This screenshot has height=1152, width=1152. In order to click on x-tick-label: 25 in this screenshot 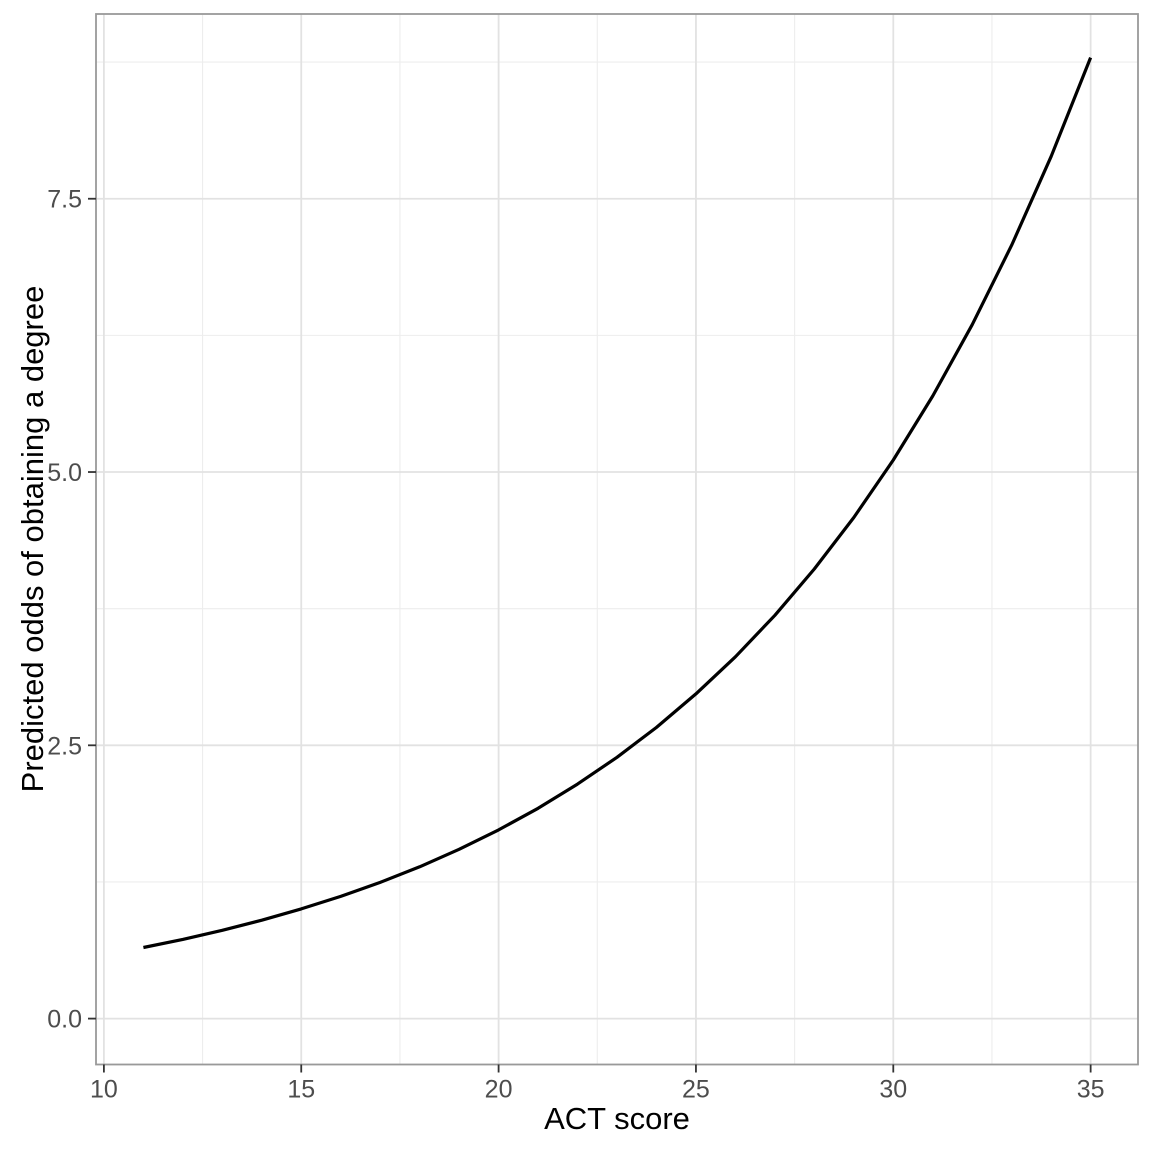, I will do `click(696, 1090)`.